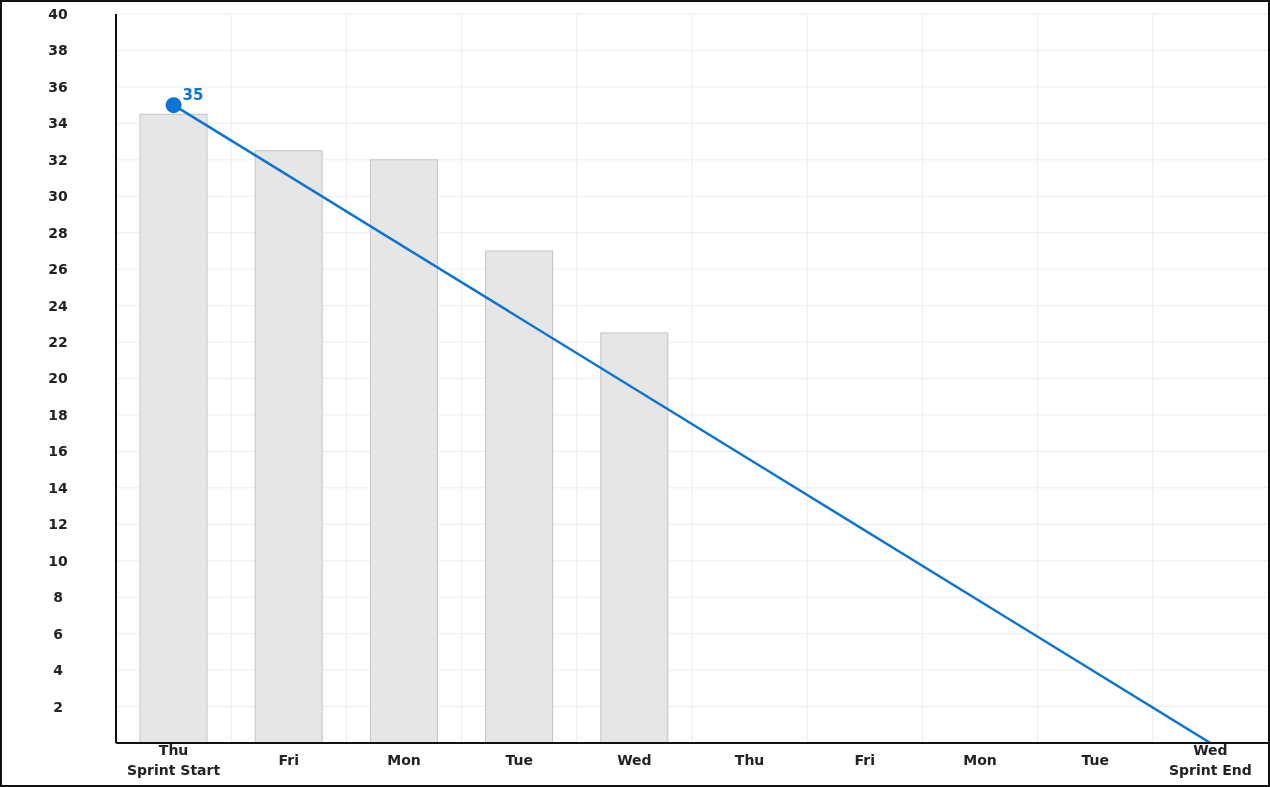  Describe the element at coordinates (58, 524) in the screenshot. I see `y-tick-label: 12` at that location.